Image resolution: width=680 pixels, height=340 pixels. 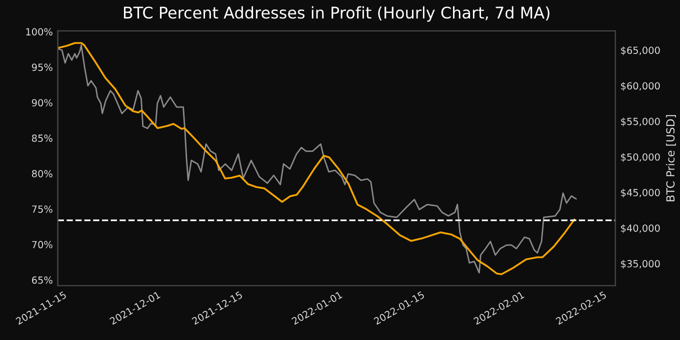 I want to click on y-tick-label: 85%, so click(x=42, y=138).